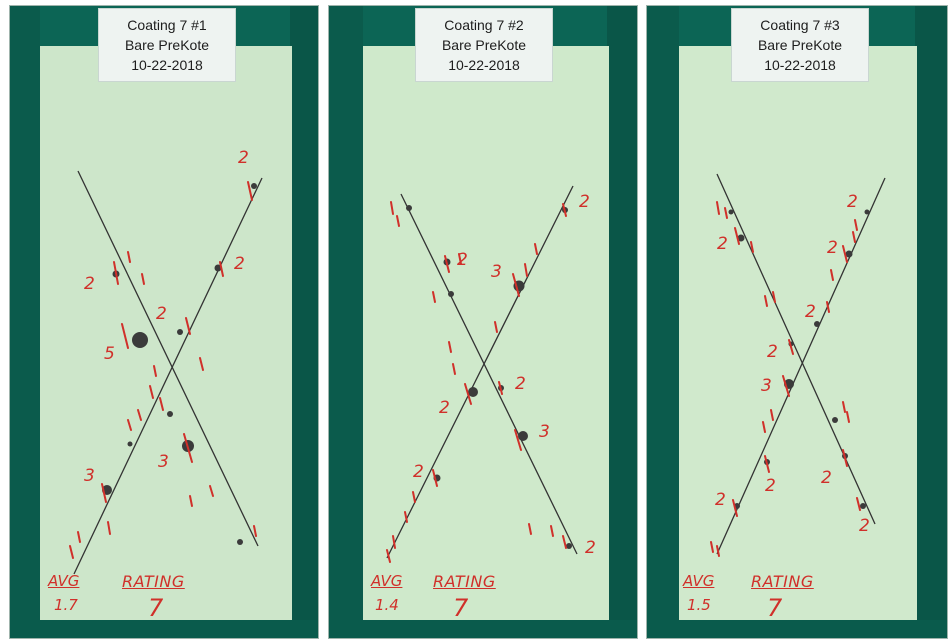  I want to click on specimen-label: Coating 7 #2 Bare PreKote 10-22-2018, so click(484, 45).